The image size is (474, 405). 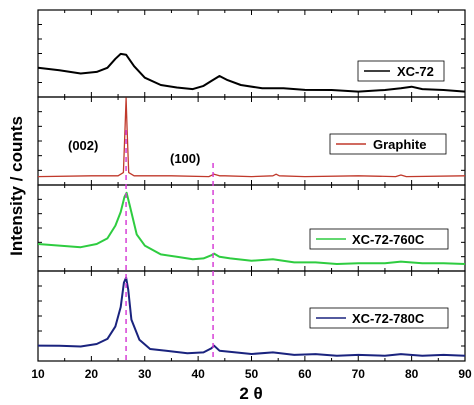 What do you see at coordinates (465, 374) in the screenshot?
I see `x-tick-label-90: 90` at bounding box center [465, 374].